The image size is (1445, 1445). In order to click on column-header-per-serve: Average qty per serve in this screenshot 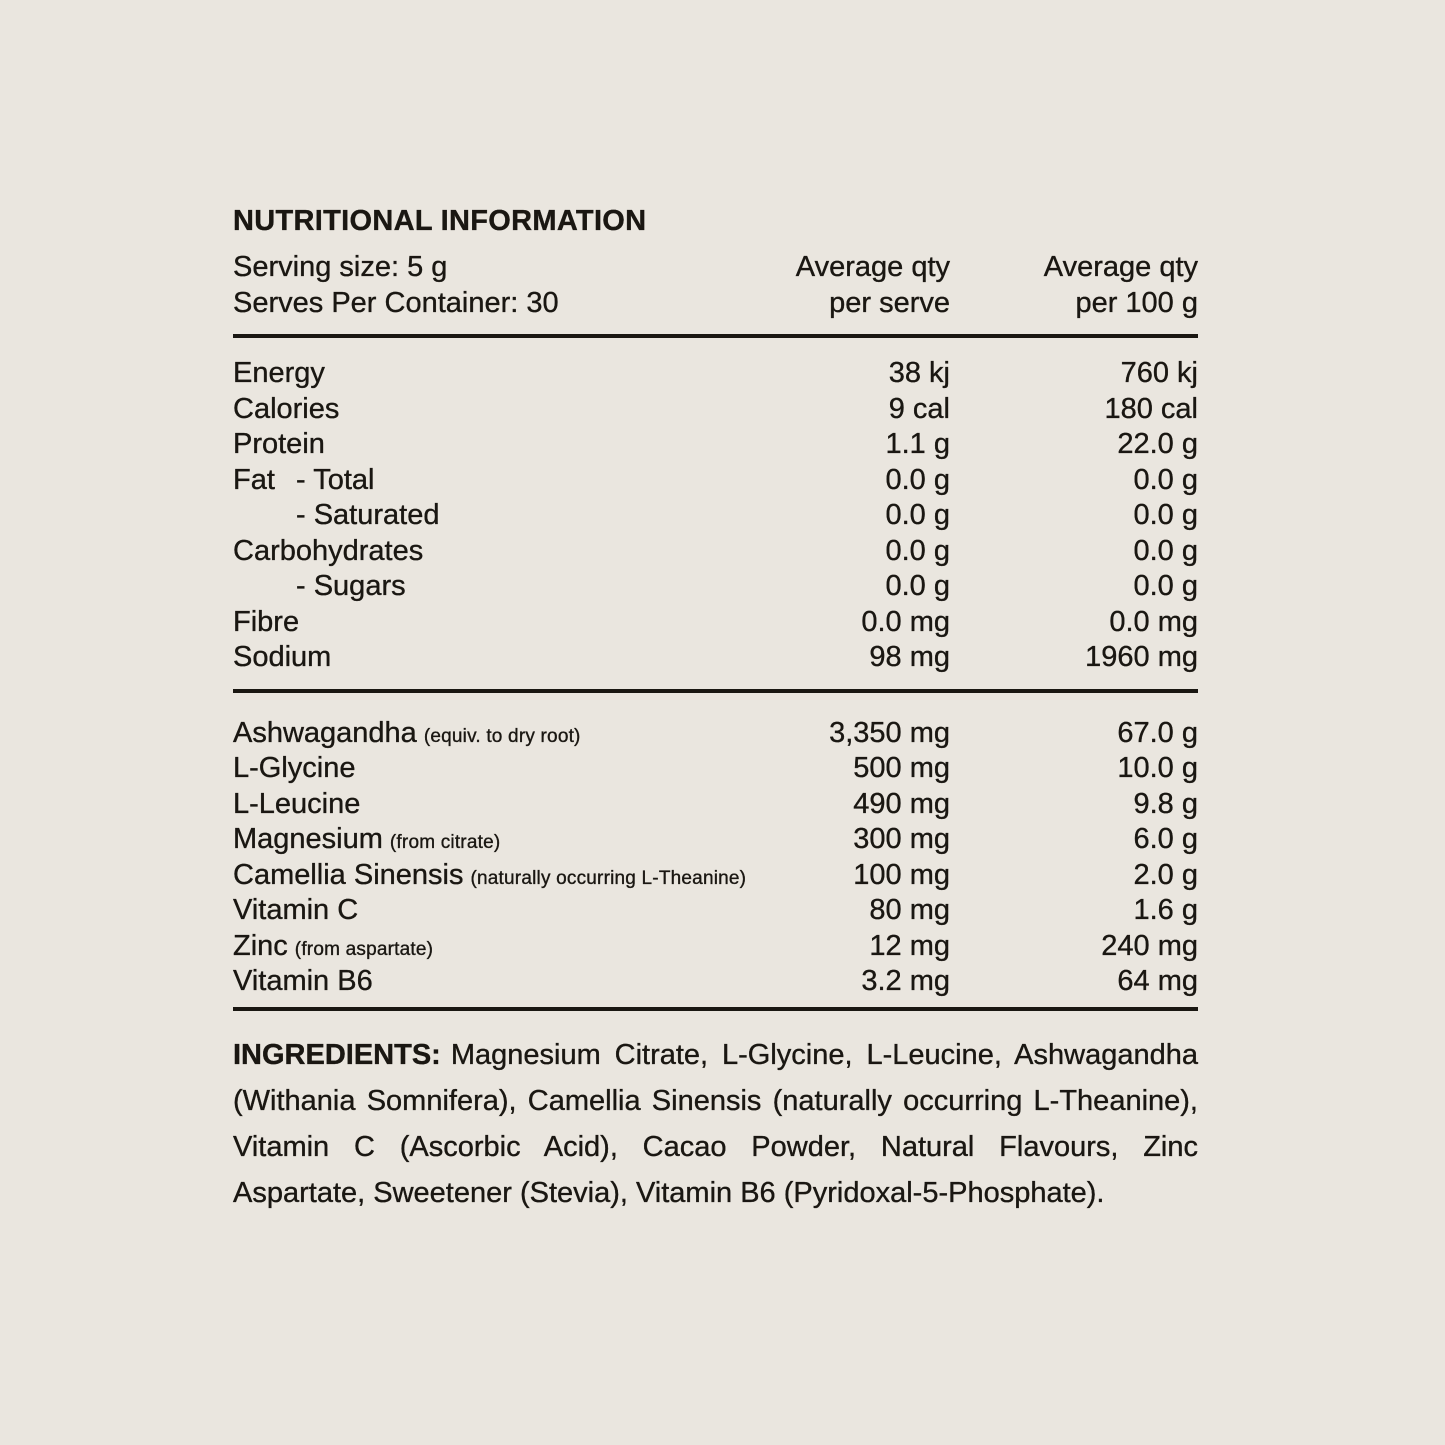, I will do `click(845, 285)`.